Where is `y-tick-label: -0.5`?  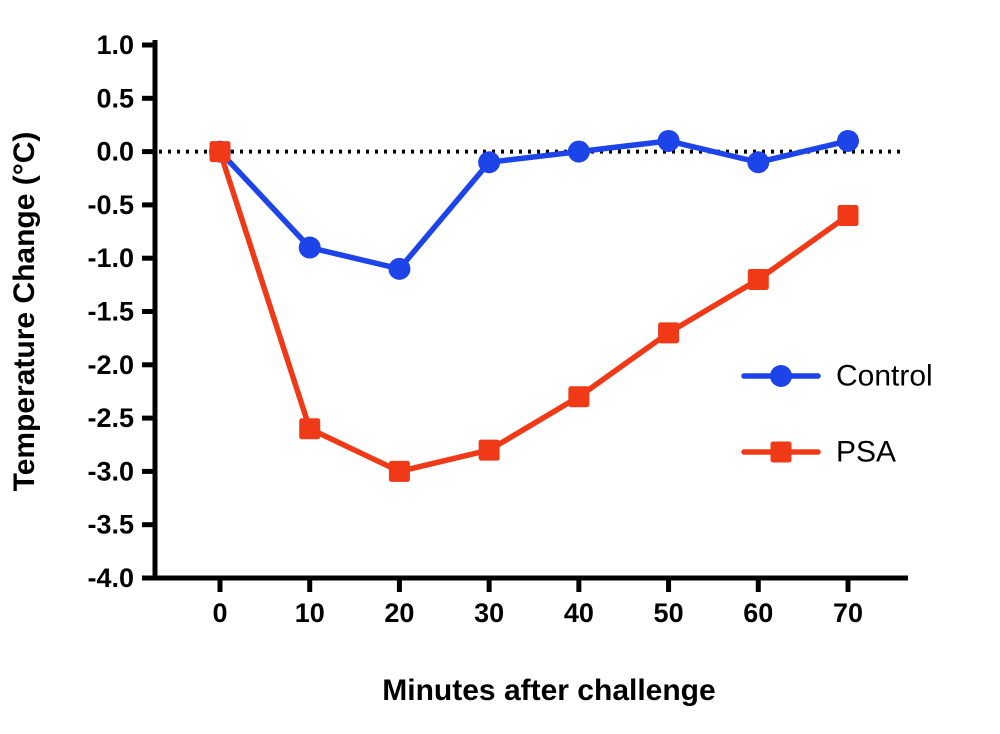 y-tick-label: -0.5 is located at coordinates (110, 205).